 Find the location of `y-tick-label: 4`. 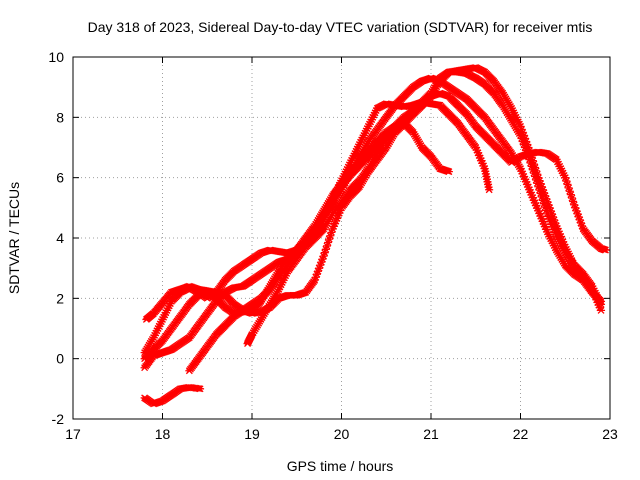

y-tick-label: 4 is located at coordinates (60, 238).